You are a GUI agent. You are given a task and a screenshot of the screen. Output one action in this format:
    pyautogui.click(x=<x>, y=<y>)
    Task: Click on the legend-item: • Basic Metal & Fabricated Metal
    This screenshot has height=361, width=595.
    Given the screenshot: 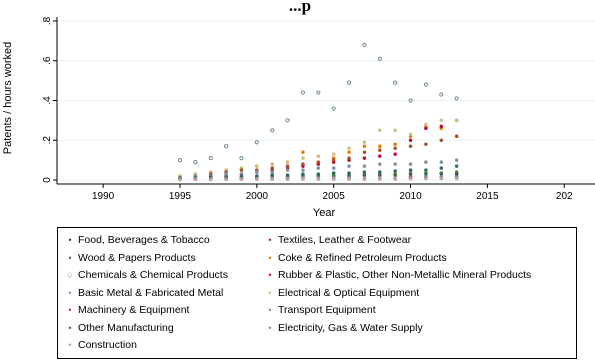 What is the action you would take?
    pyautogui.click(x=144, y=293)
    